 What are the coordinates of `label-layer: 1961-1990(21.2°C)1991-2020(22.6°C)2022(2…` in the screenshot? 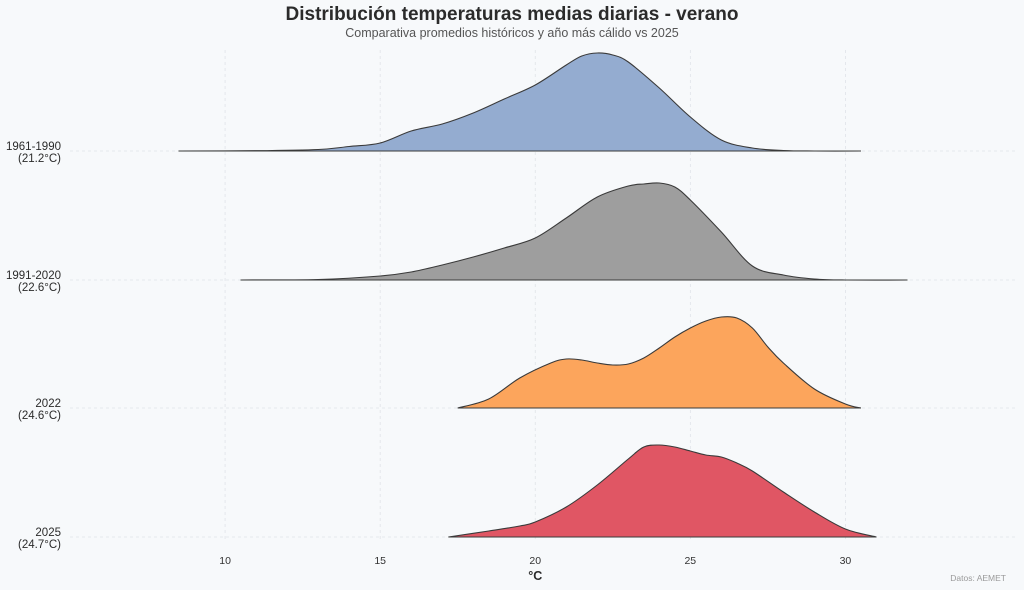 It's located at (33, 346).